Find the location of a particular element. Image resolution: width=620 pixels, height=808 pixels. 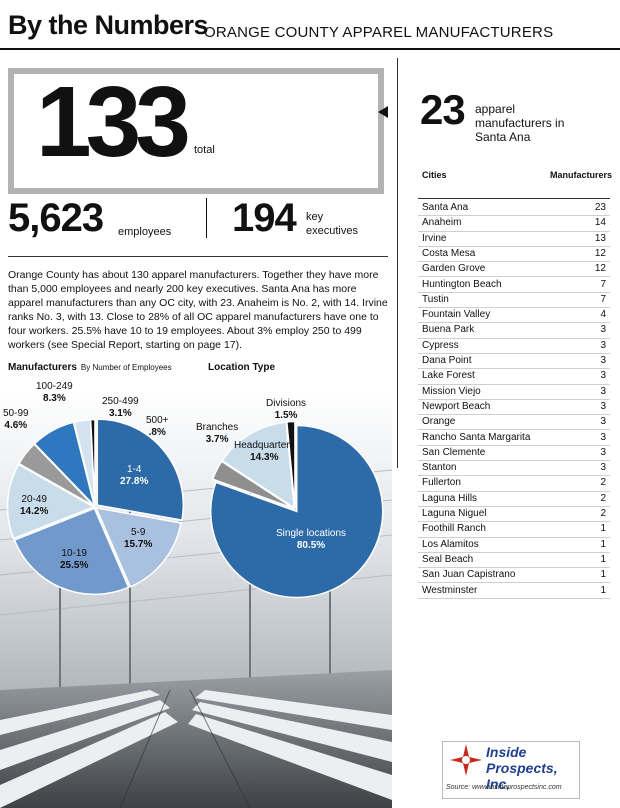

table-row: Seal Beach 1 is located at coordinates (514, 560).